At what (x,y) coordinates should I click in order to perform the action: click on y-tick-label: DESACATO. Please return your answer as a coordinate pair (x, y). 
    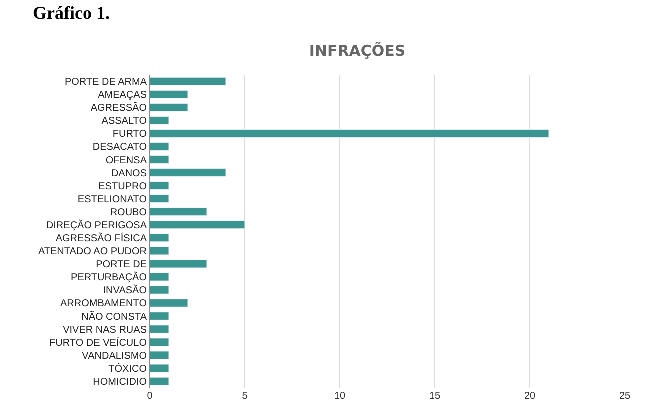
    Looking at the image, I should click on (120, 148).